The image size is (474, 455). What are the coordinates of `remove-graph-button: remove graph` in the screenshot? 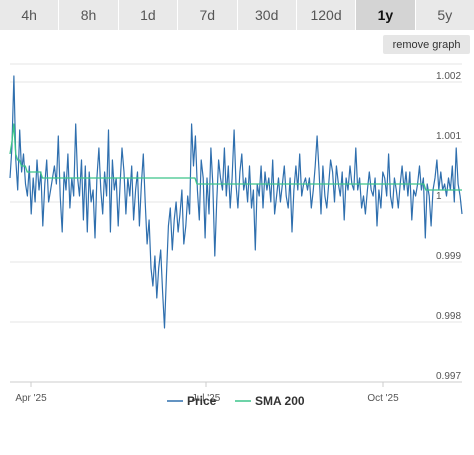 It's located at (426, 44).